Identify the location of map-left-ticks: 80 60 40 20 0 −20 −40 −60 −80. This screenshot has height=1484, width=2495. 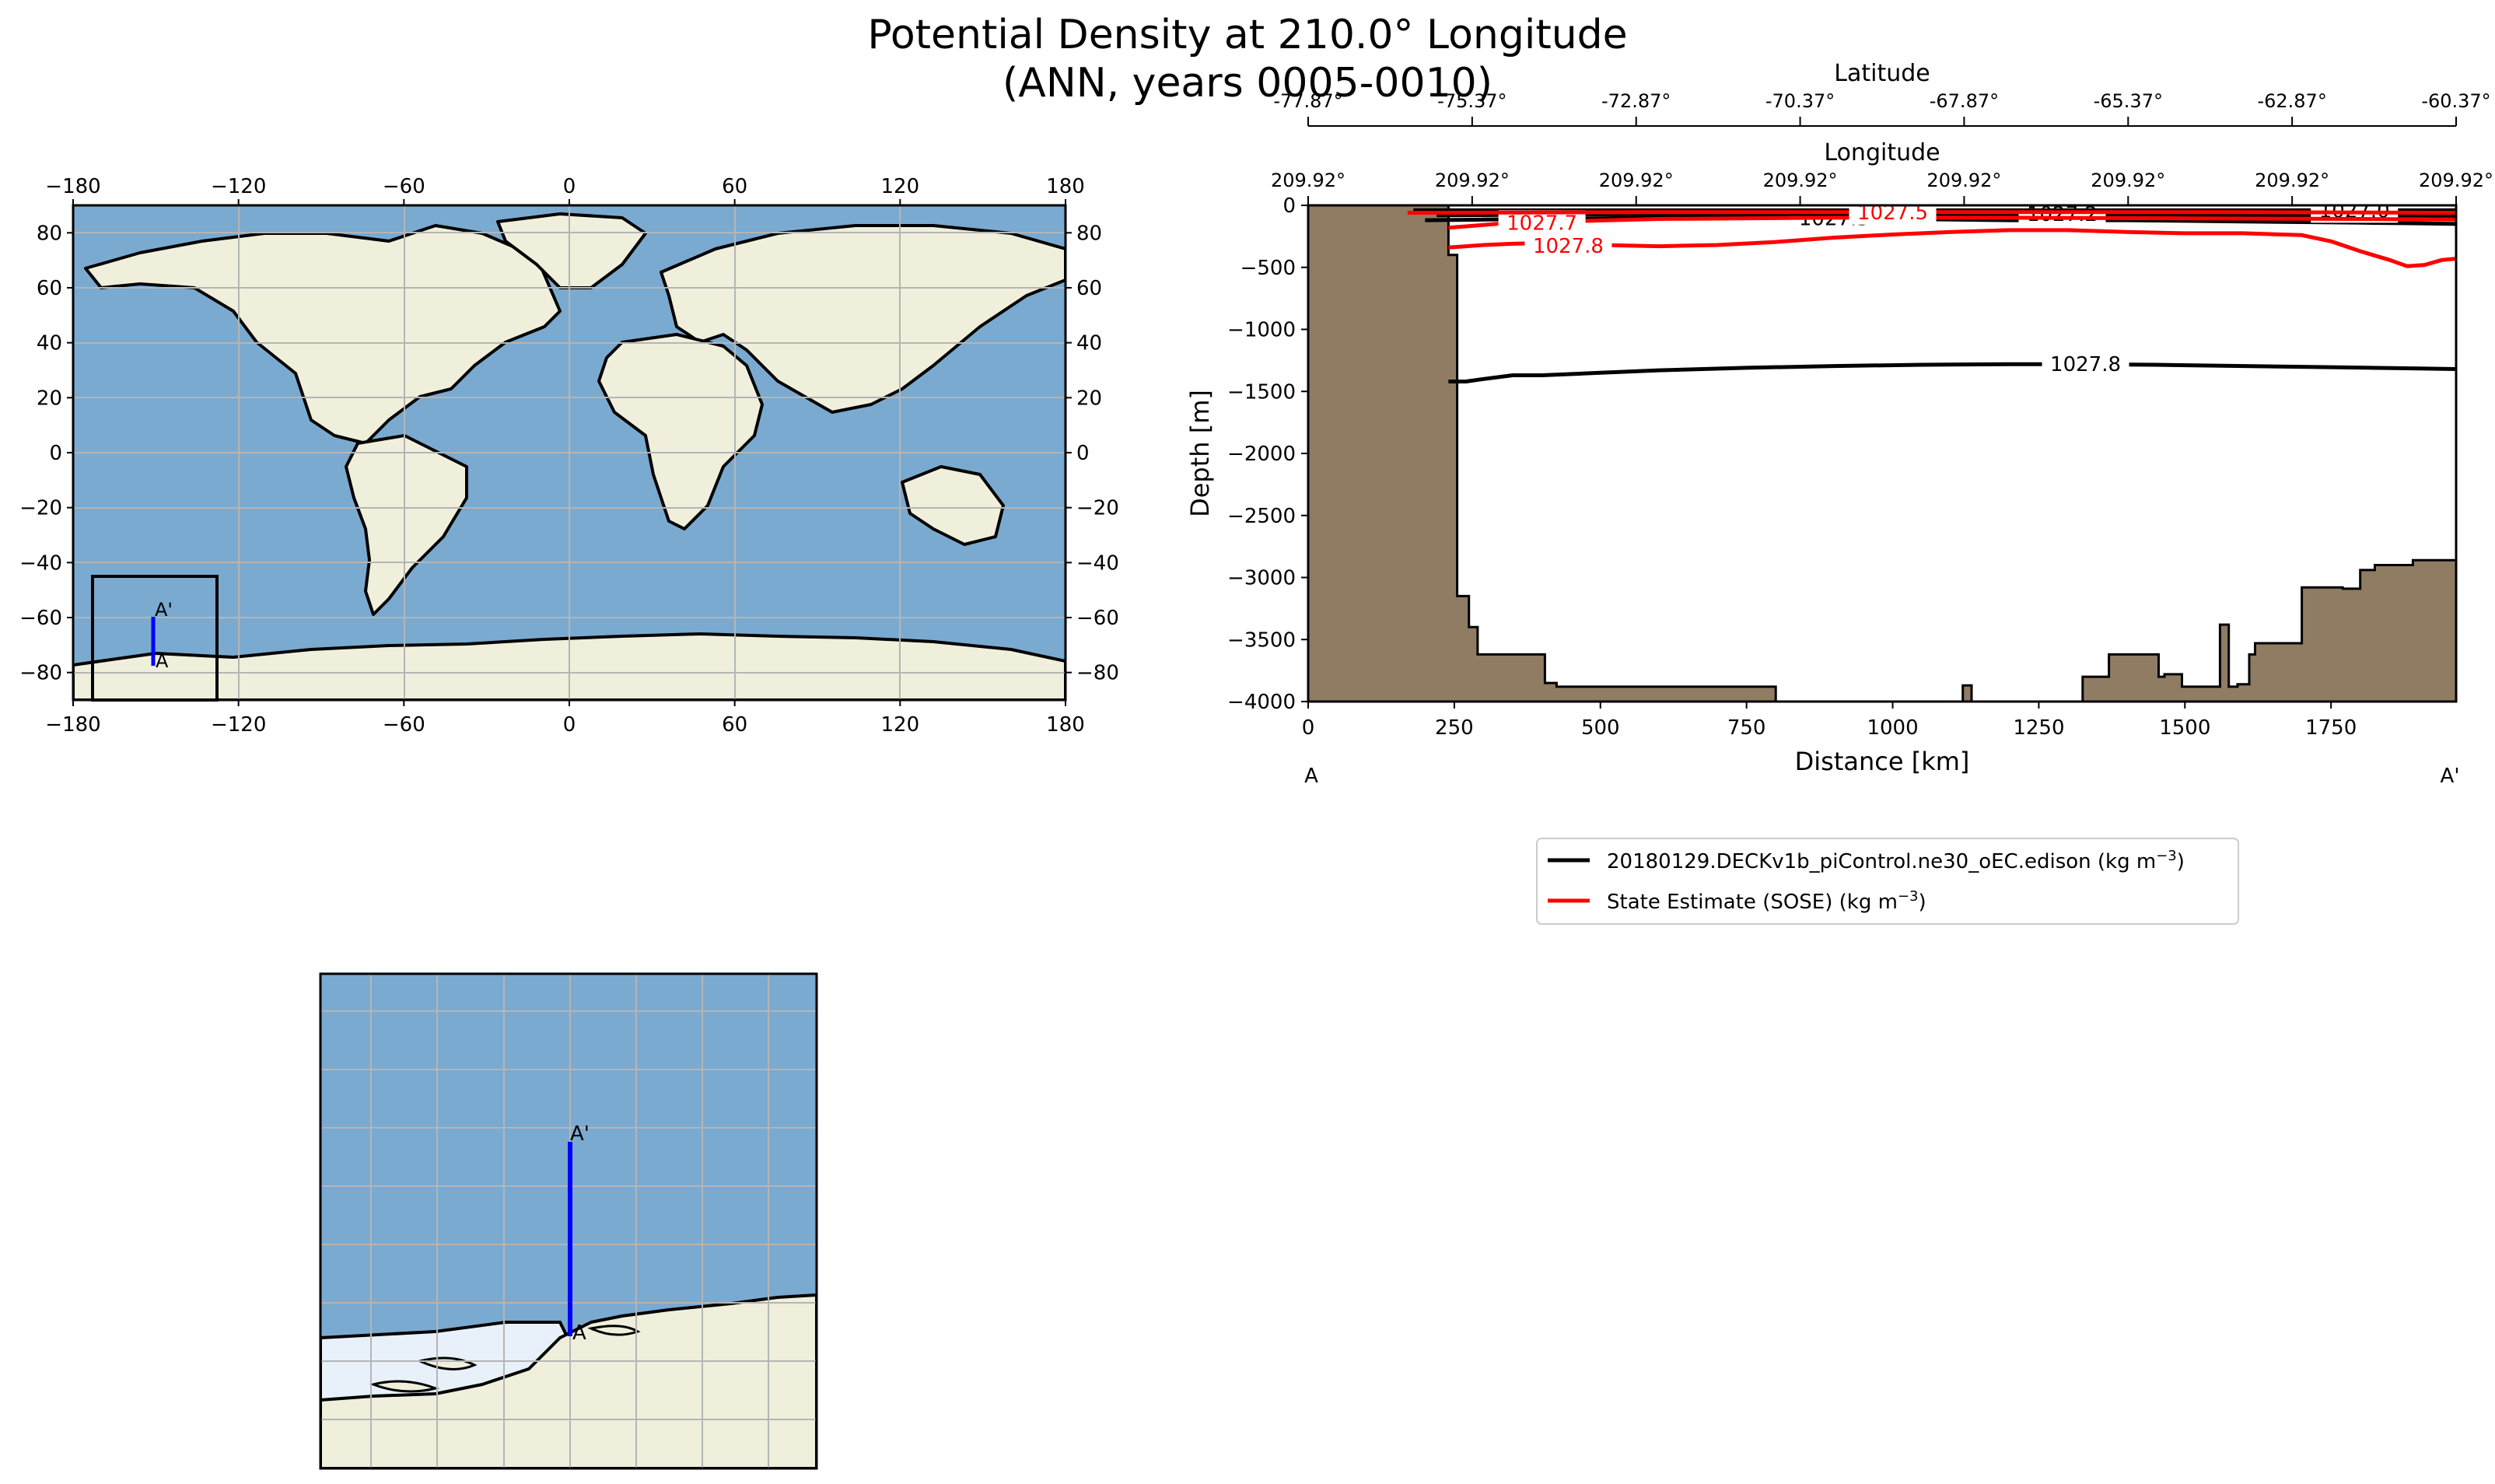
(46, 454).